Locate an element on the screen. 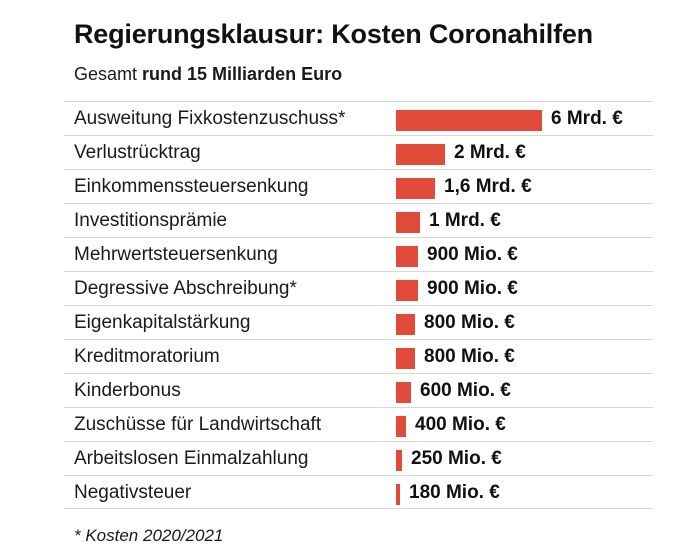  bar-row: Negativsteuer 180 Mio. € is located at coordinates (358, 492).